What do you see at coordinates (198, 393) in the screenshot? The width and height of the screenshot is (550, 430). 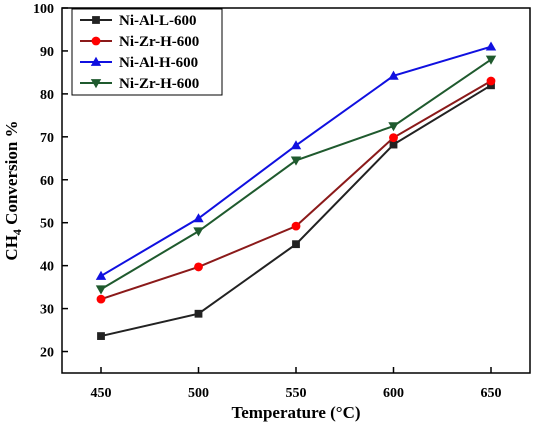 I see `x-tick-label: 500` at bounding box center [198, 393].